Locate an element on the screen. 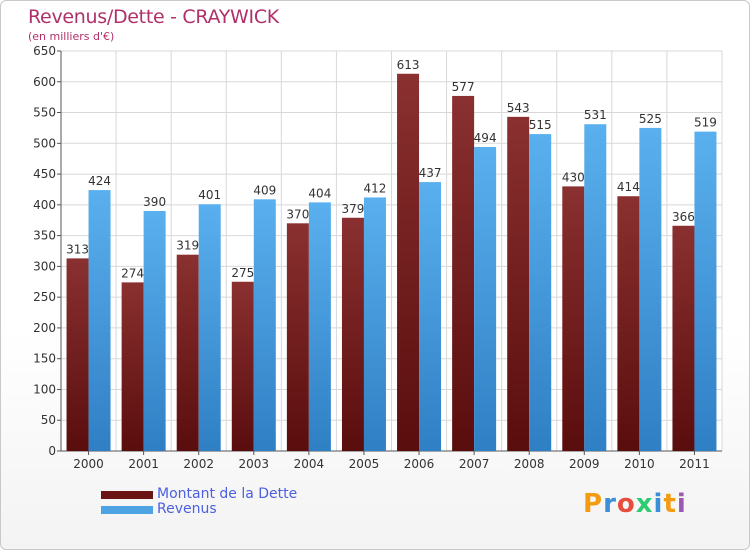 The image size is (750, 550). logo-letter: r is located at coordinates (610, 504).